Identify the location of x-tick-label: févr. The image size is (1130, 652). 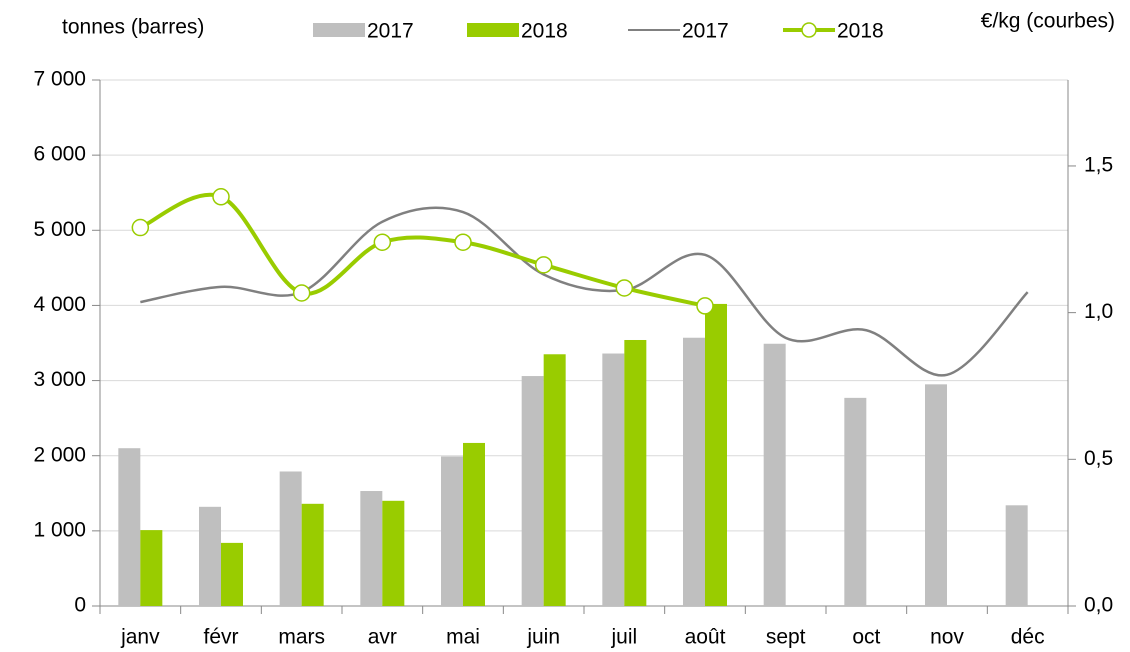
(220, 637).